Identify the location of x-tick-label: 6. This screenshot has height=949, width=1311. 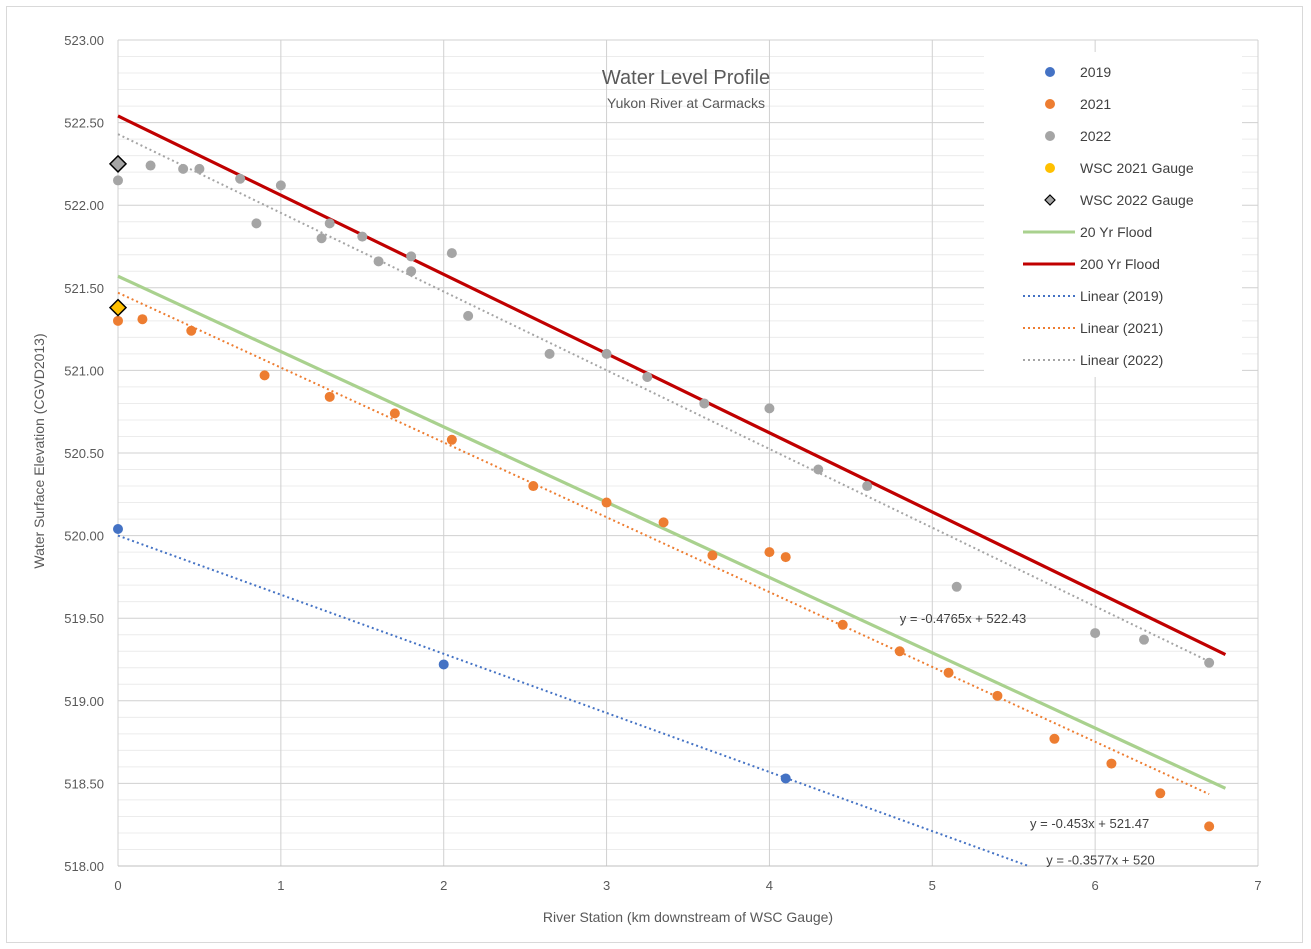
(1095, 885).